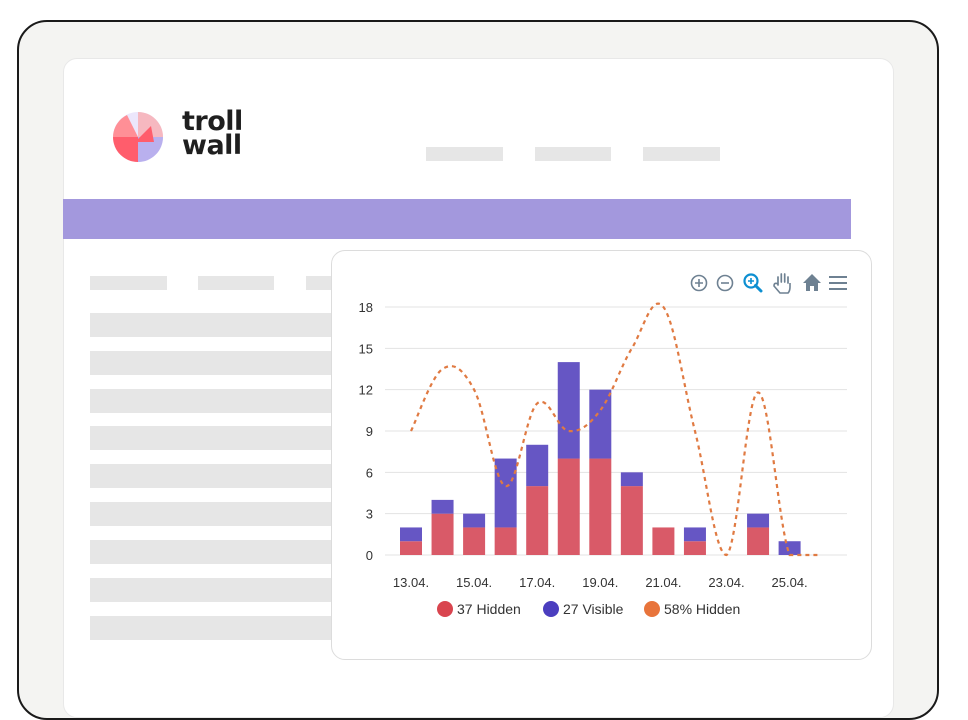 This screenshot has width=968, height=720. What do you see at coordinates (782, 283) in the screenshot?
I see `pan-hand-icon` at bounding box center [782, 283].